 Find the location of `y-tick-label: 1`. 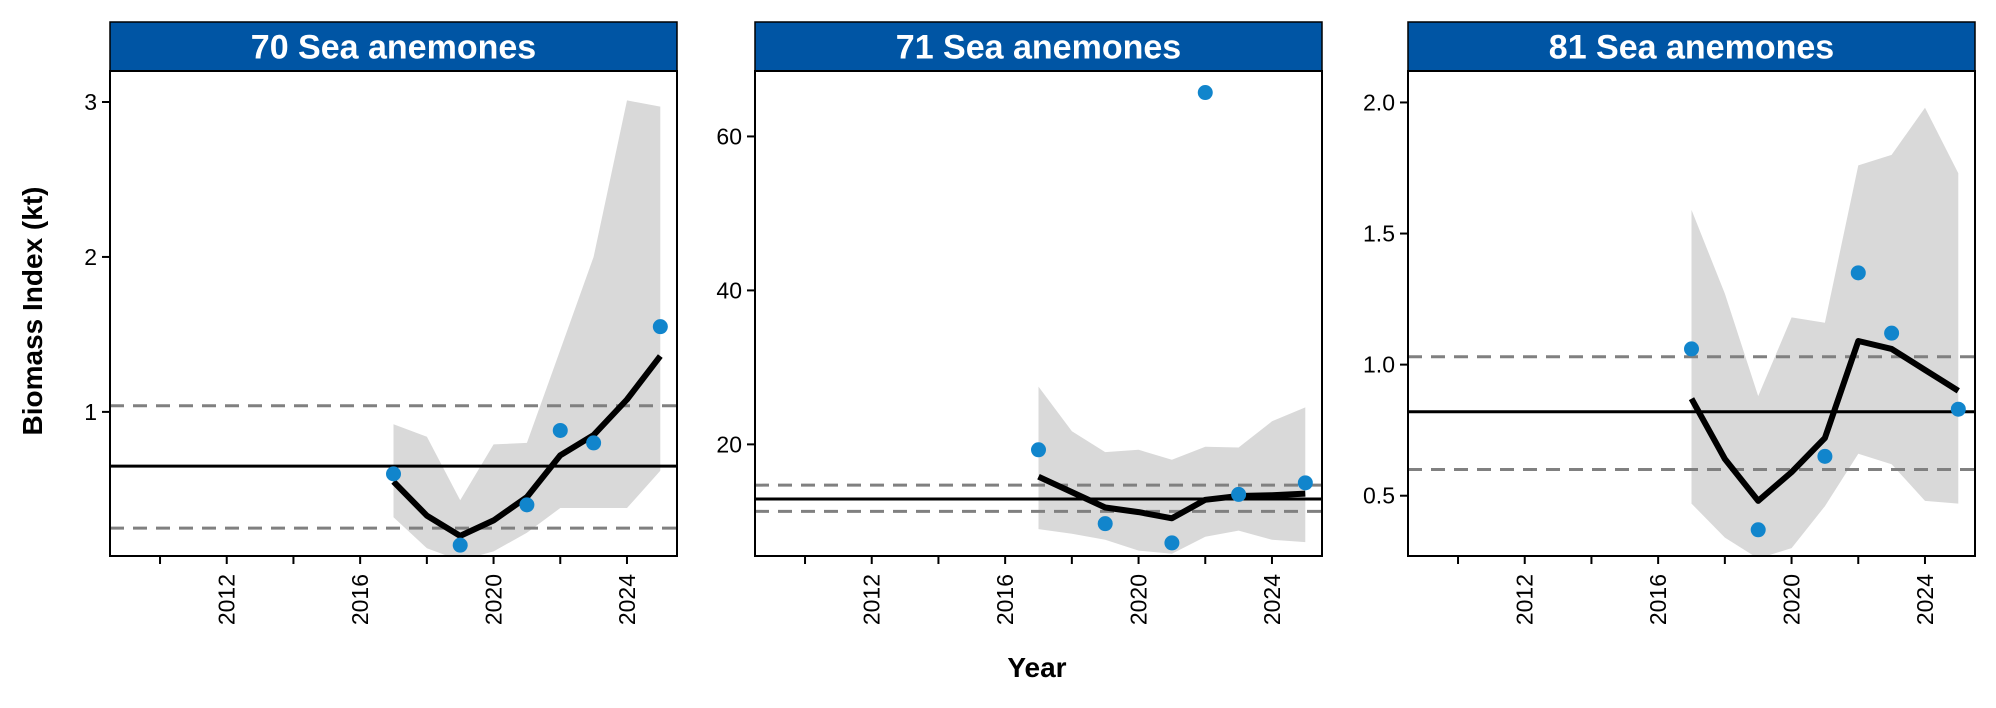

y-tick-label: 1 is located at coordinates (90, 412).